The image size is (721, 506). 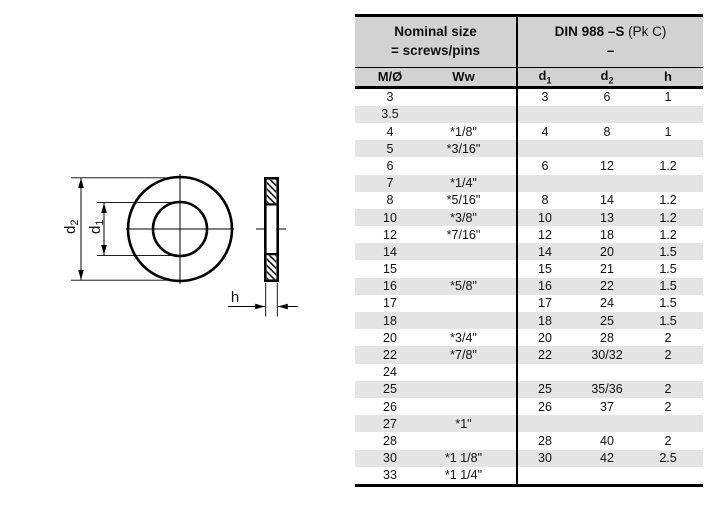 What do you see at coordinates (529, 96) in the screenshot?
I see `table-row: 3 3 6 1` at bounding box center [529, 96].